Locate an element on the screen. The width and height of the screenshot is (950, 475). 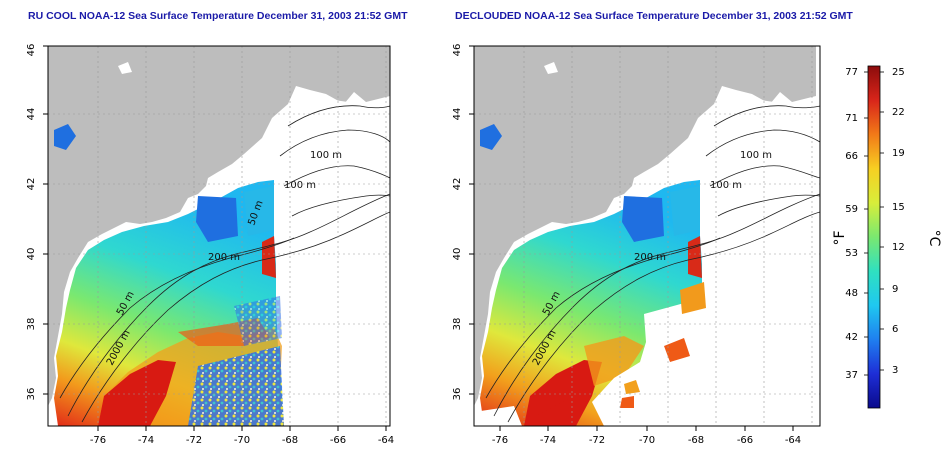
fahrenheit-unit-label: °F is located at coordinates (840, 237).